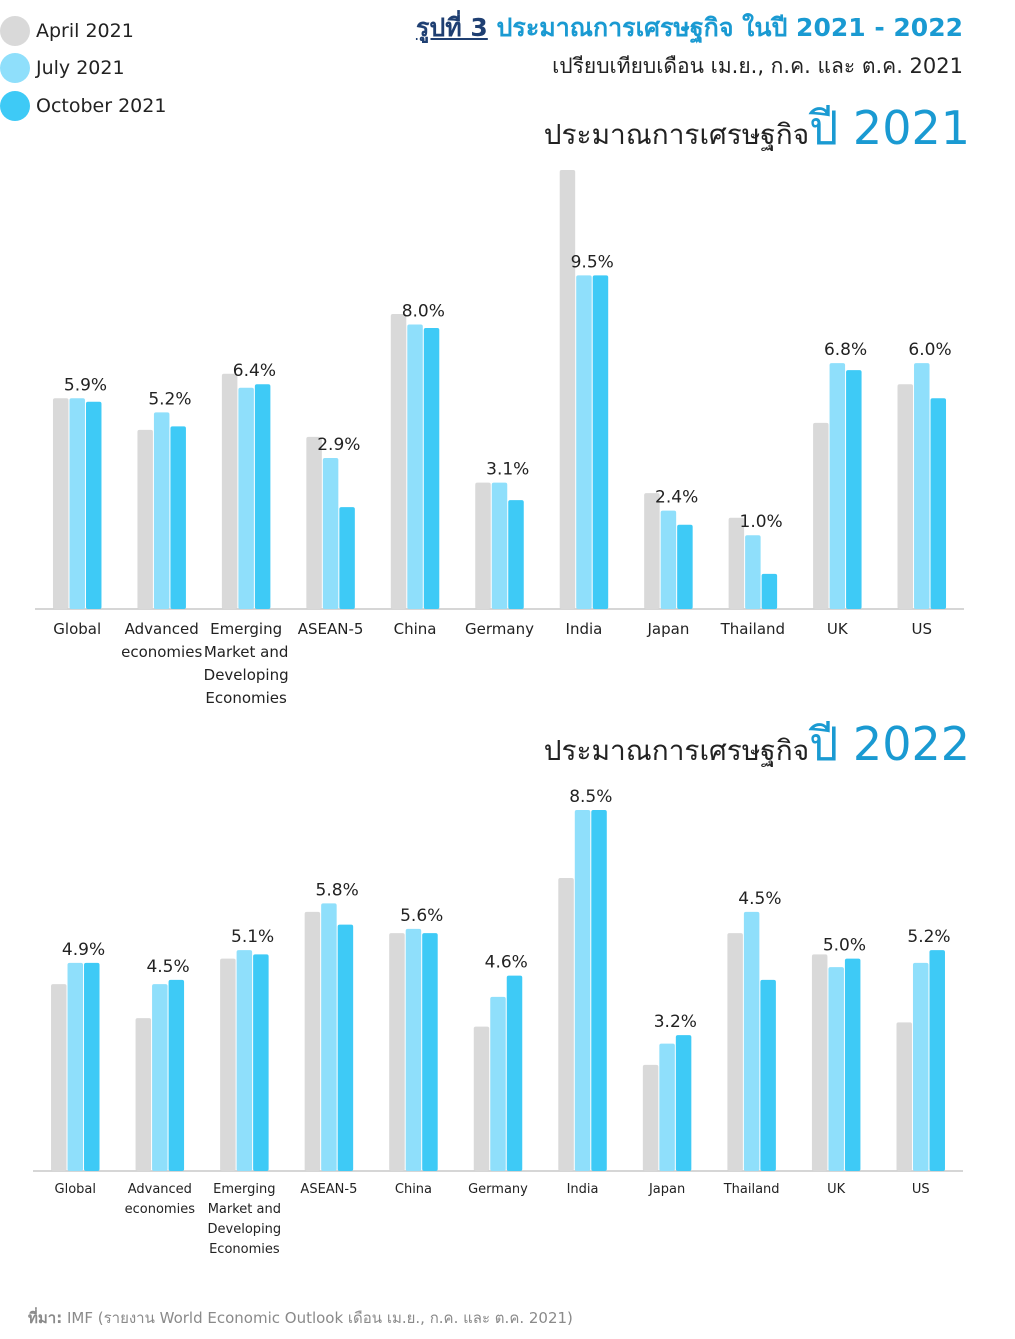 Image resolution: width=1015 pixels, height=1339 pixels. I want to click on legend-item-july: July 2021, so click(83, 69).